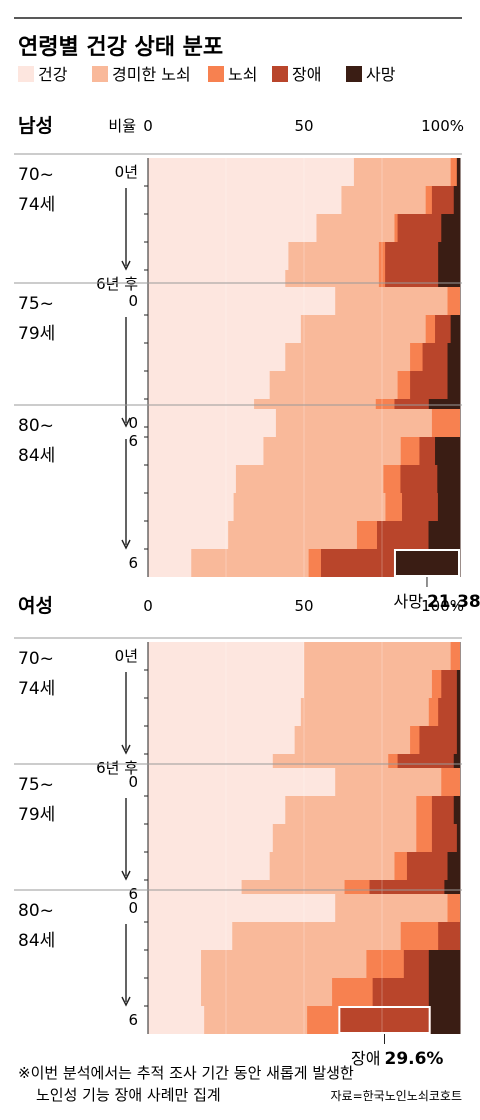  I want to click on chart-title: 연령별 건강 상태 분포, so click(120, 47).